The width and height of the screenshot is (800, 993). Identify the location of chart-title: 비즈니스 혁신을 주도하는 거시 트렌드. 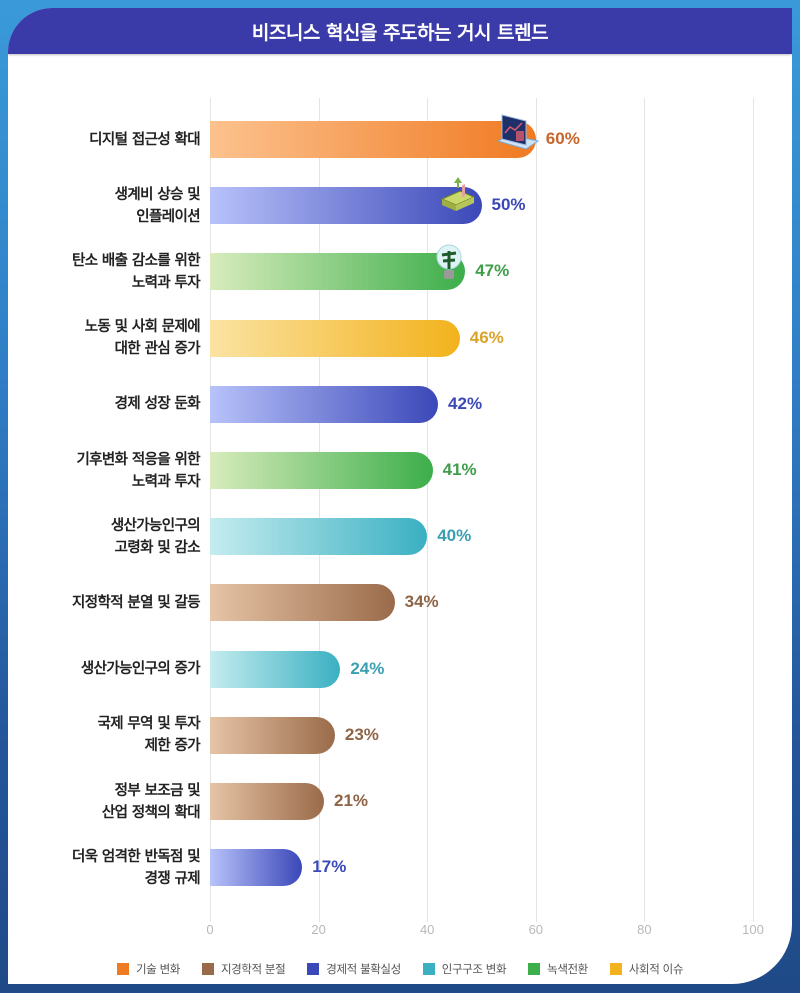
(400, 31).